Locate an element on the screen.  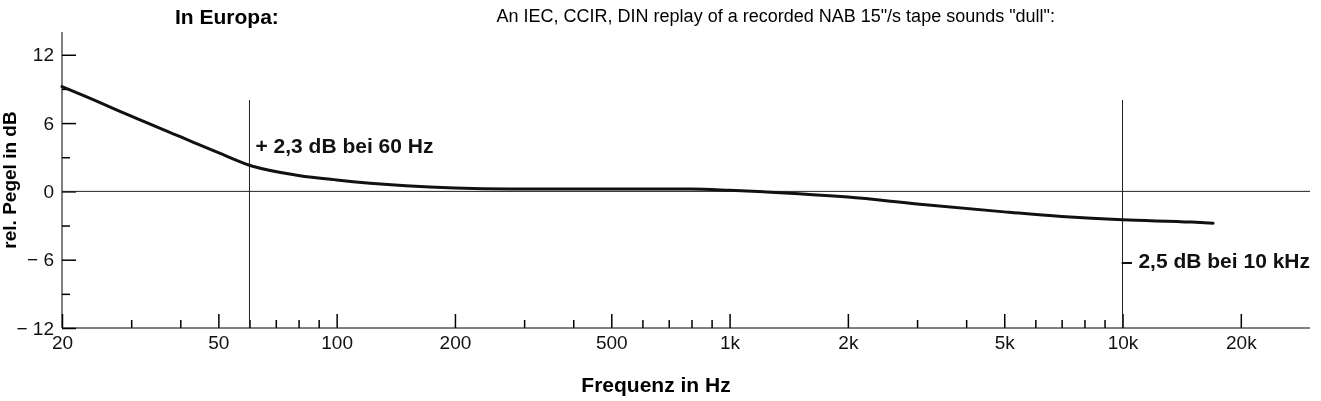
annotation: + 2,3 dB bei 60 Hz is located at coordinates (344, 146).